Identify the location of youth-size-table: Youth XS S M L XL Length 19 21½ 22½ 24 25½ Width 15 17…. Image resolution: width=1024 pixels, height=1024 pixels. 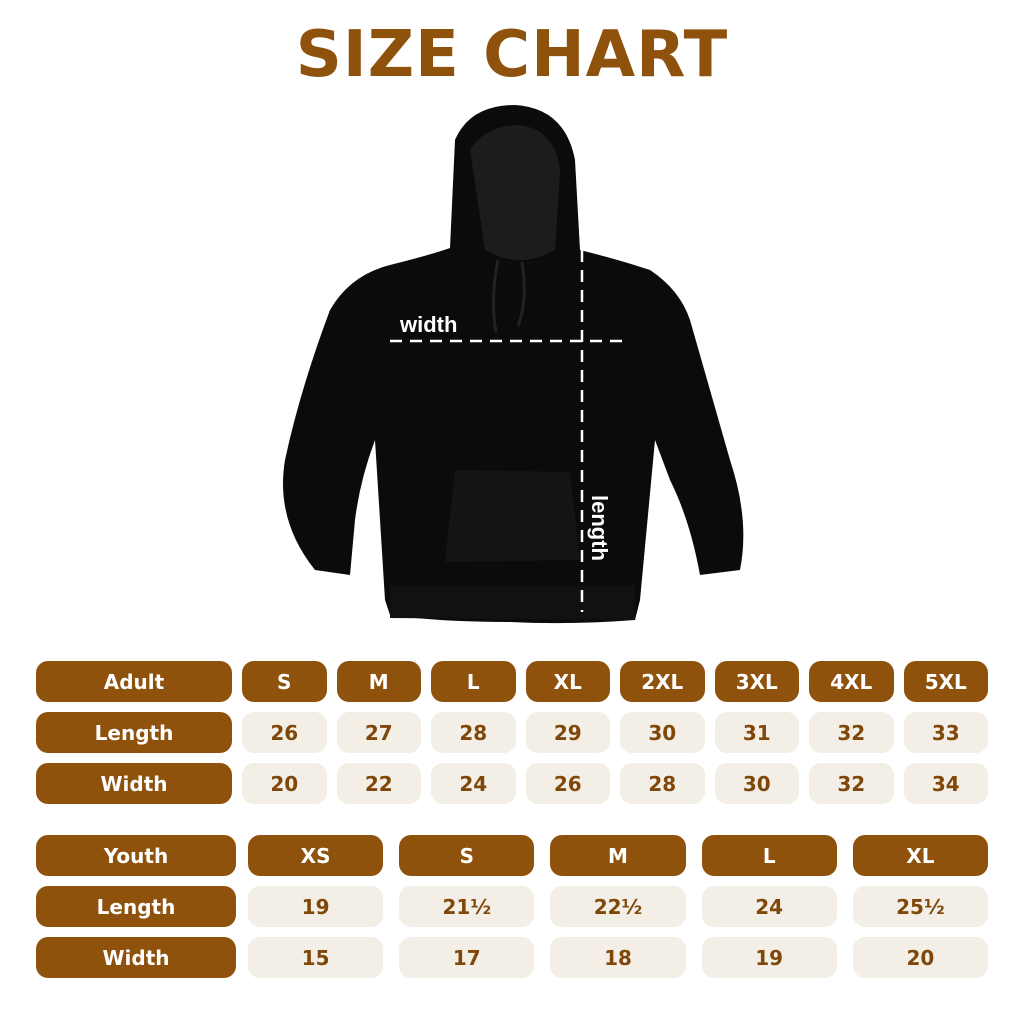
(512, 911).